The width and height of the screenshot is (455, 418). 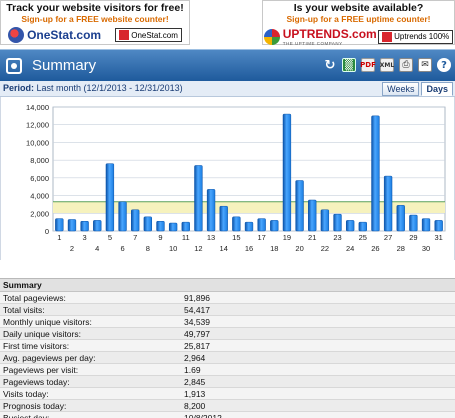 I want to click on table-row: First time visitors: 25,817, so click(x=227, y=346).